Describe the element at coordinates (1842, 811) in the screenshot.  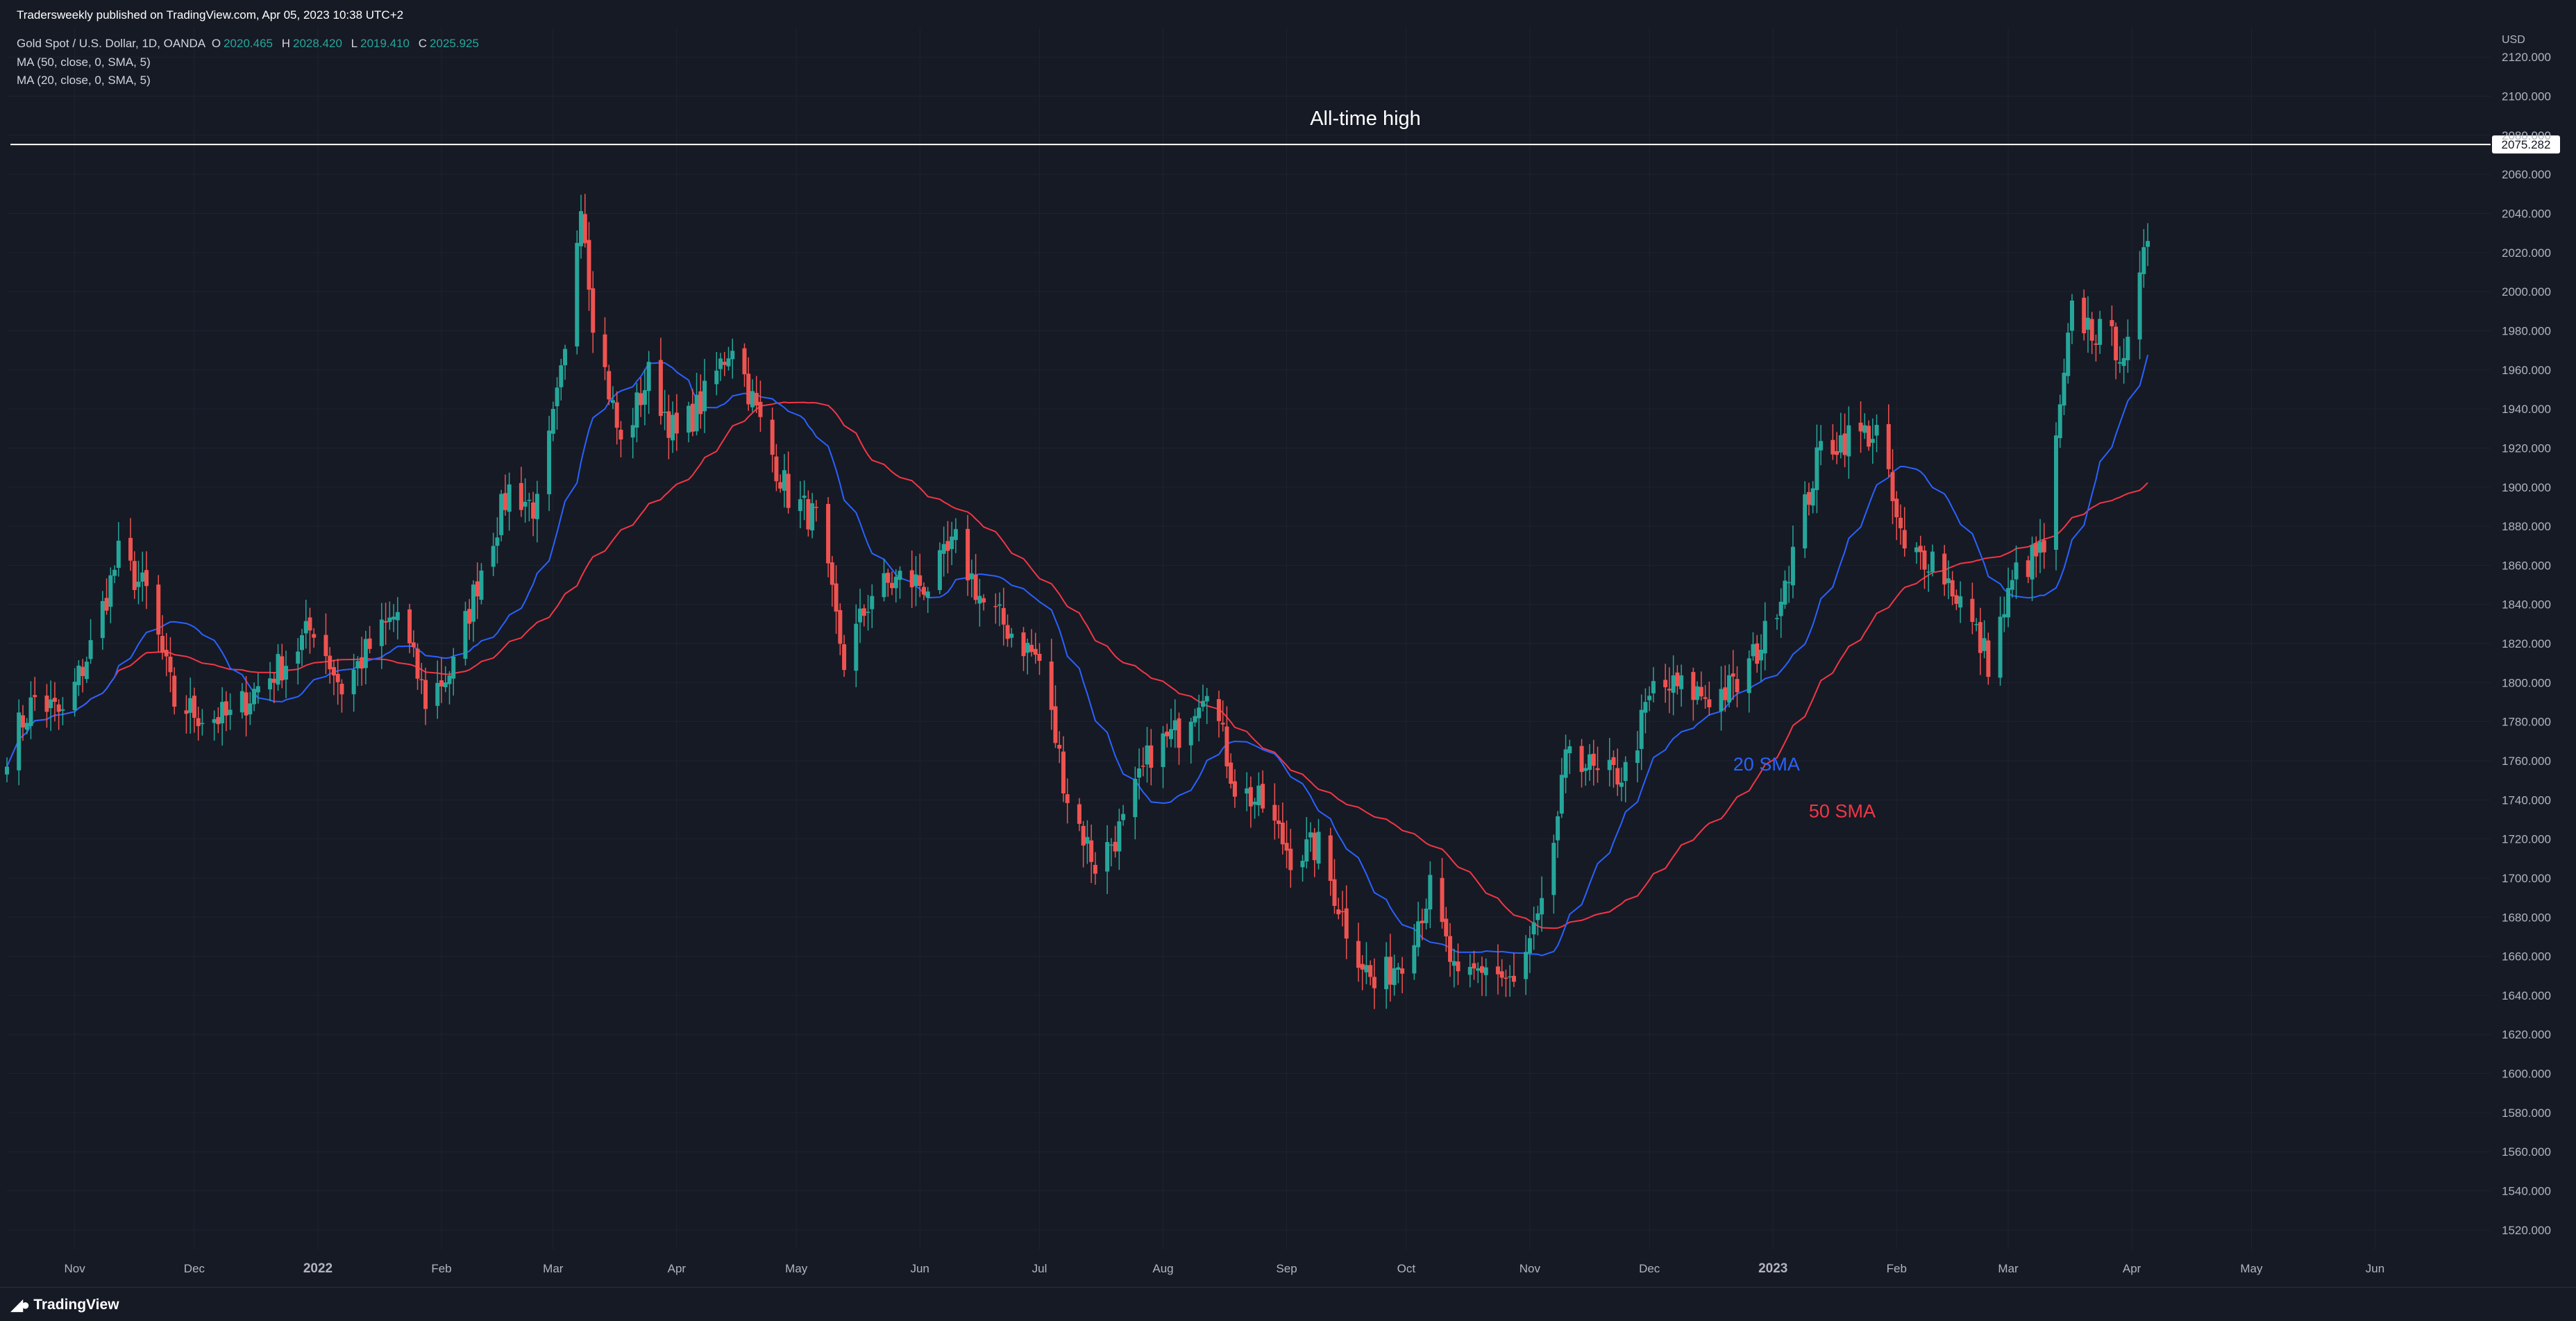
I see `sma-annotation-label: 50 SMA` at that location.